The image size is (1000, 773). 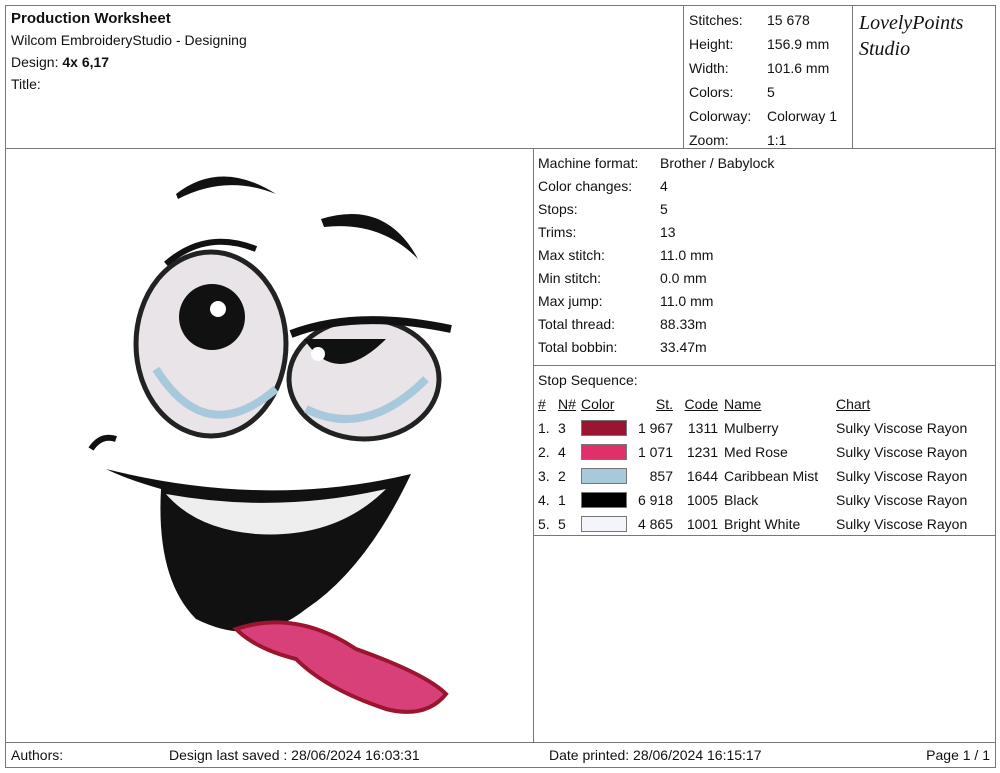 What do you see at coordinates (571, 254) in the screenshot?
I see `spec-label: Max stitch:` at bounding box center [571, 254].